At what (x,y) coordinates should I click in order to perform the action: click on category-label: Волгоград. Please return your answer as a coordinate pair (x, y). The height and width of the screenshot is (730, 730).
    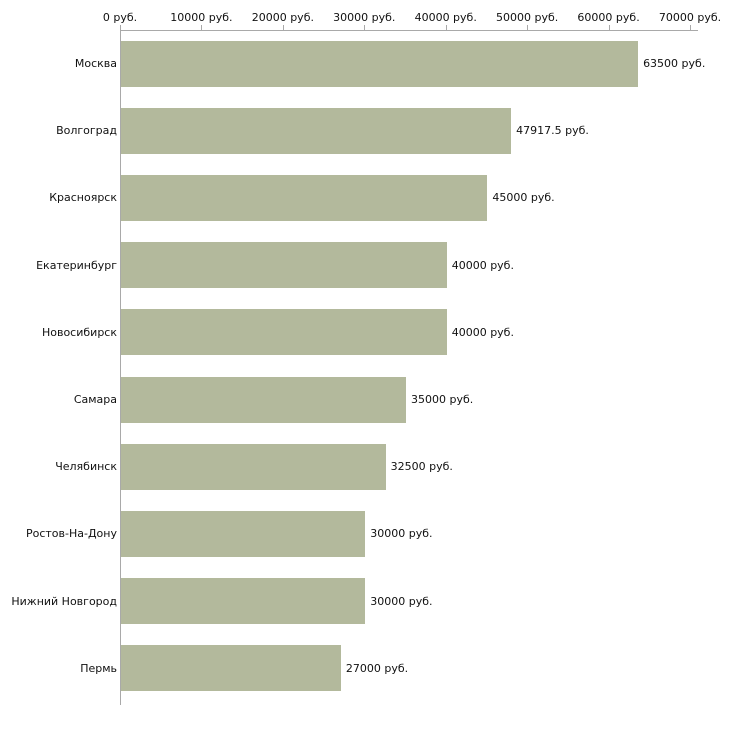
    Looking at the image, I should click on (86, 131).